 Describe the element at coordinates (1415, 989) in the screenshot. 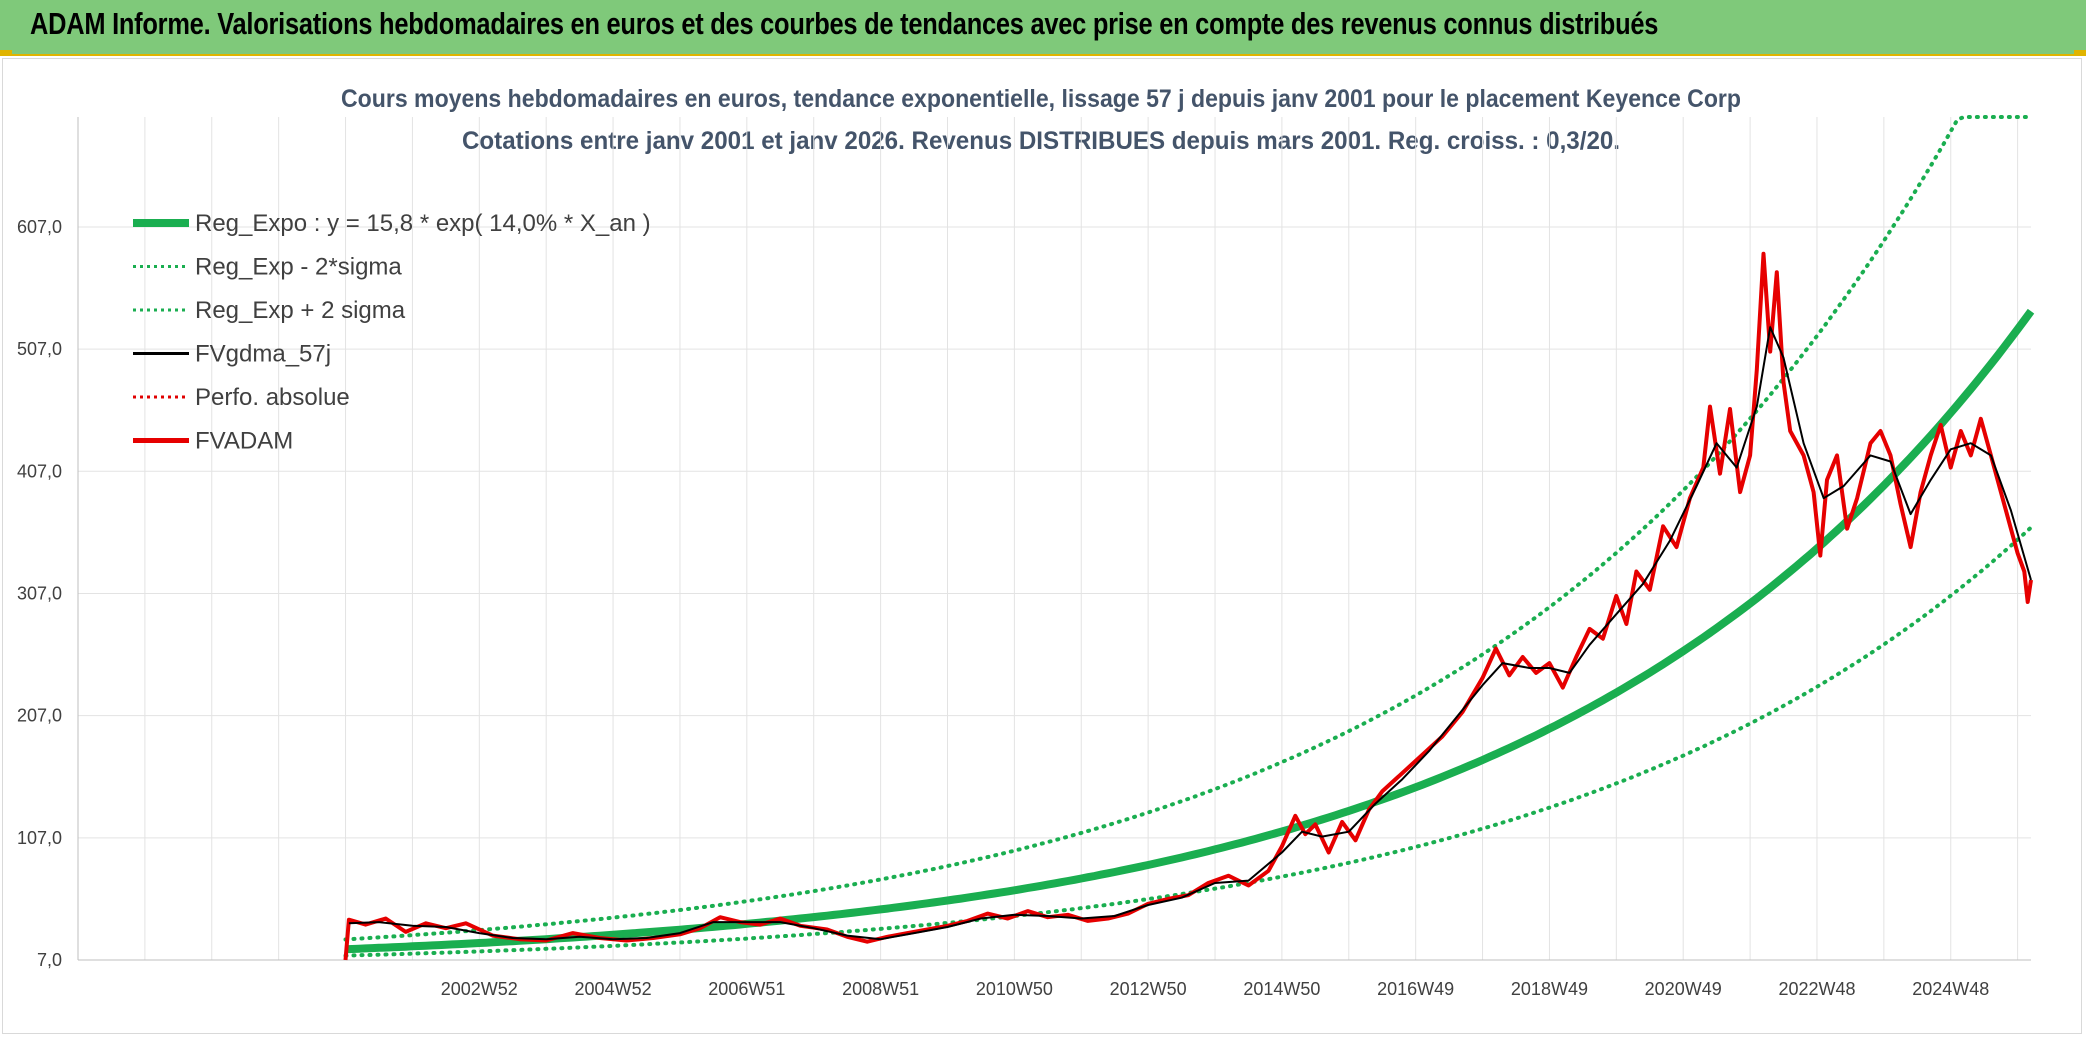

I see `x-tick-label: 2016W49` at that location.